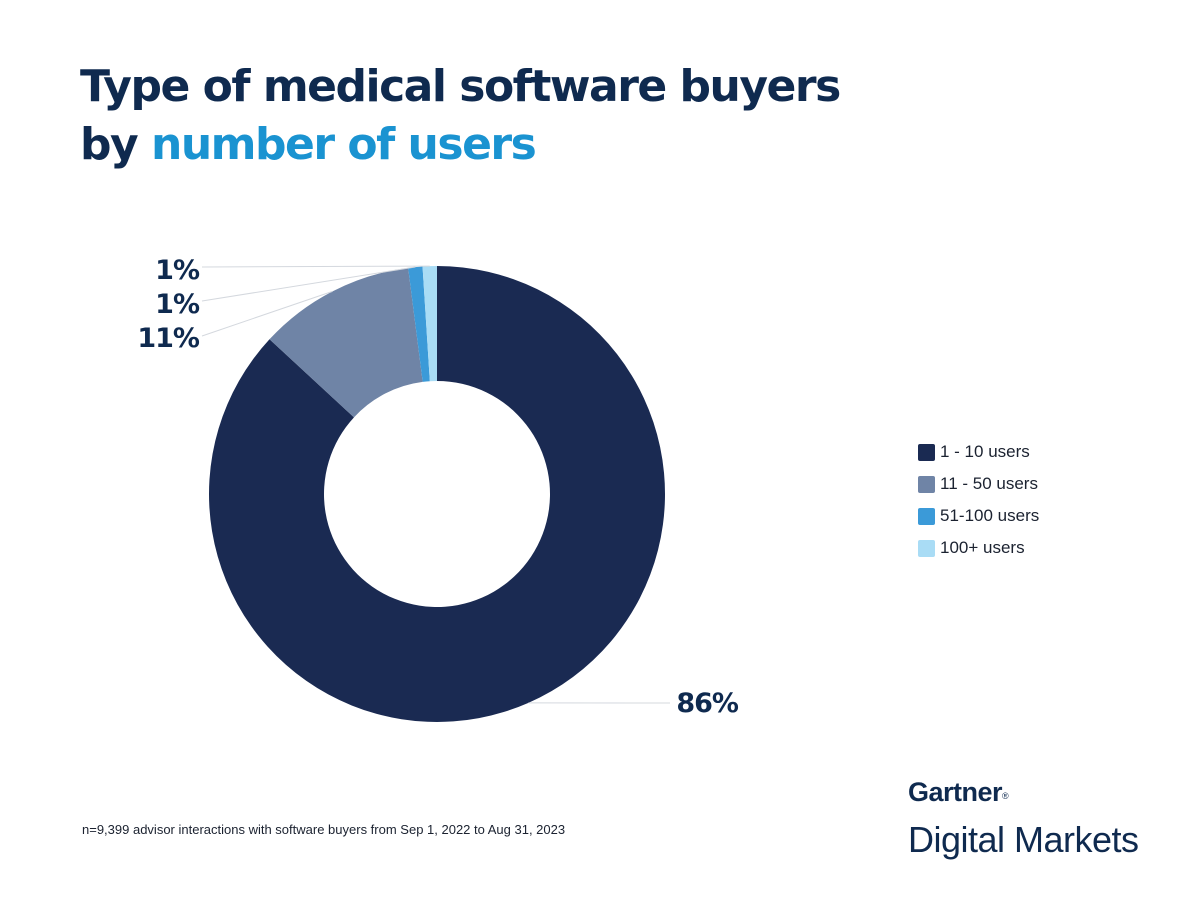 This screenshot has width=1200, height=900. I want to click on title-line-1: Type of medical software buyers, so click(460, 86).